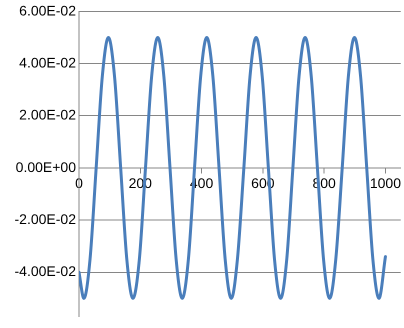 This screenshot has width=404, height=328. Describe the element at coordinates (386, 183) in the screenshot. I see `x-tick-label: 1000` at that location.